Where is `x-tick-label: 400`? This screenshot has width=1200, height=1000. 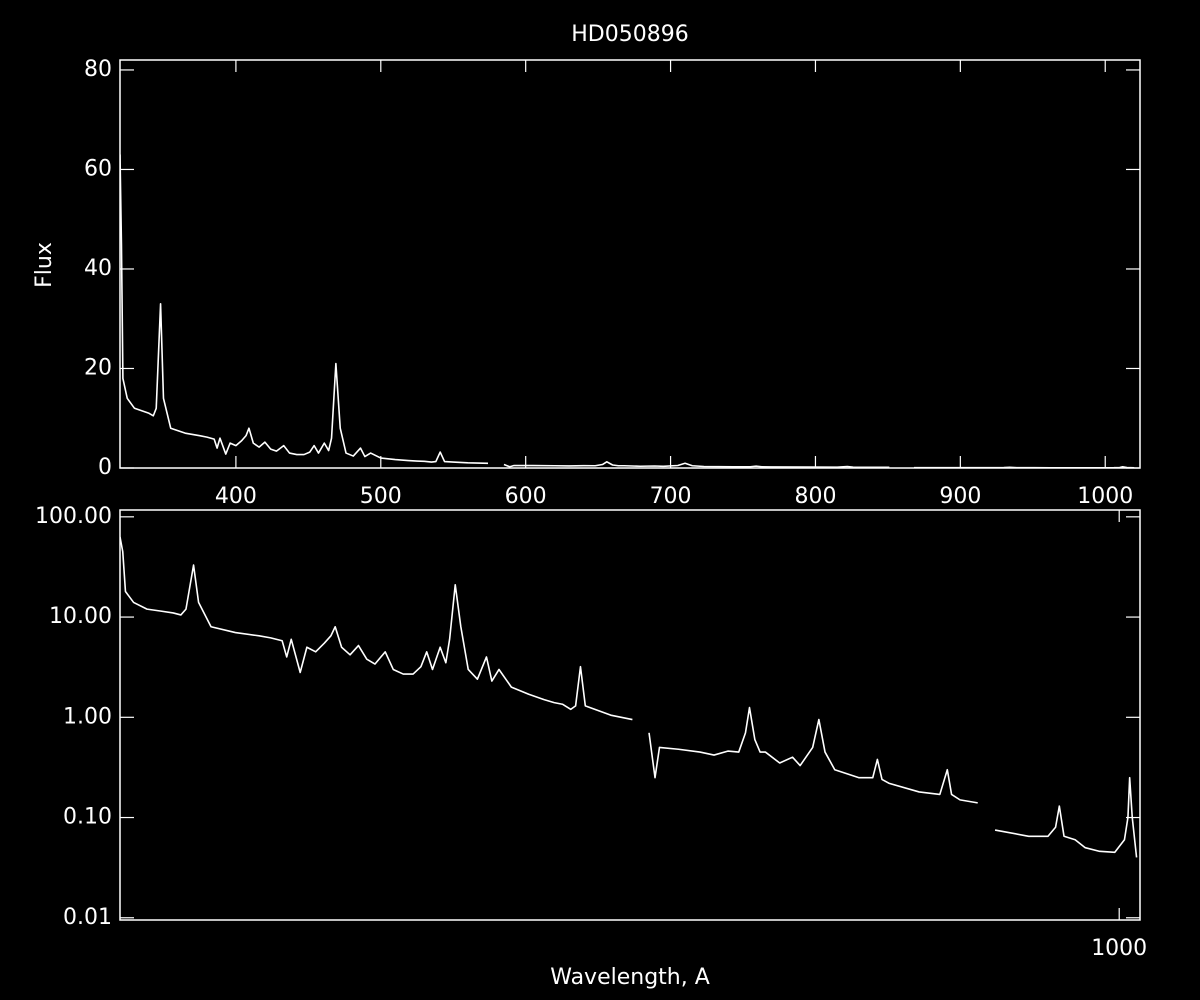
x-tick-label: 400 is located at coordinates (236, 496).